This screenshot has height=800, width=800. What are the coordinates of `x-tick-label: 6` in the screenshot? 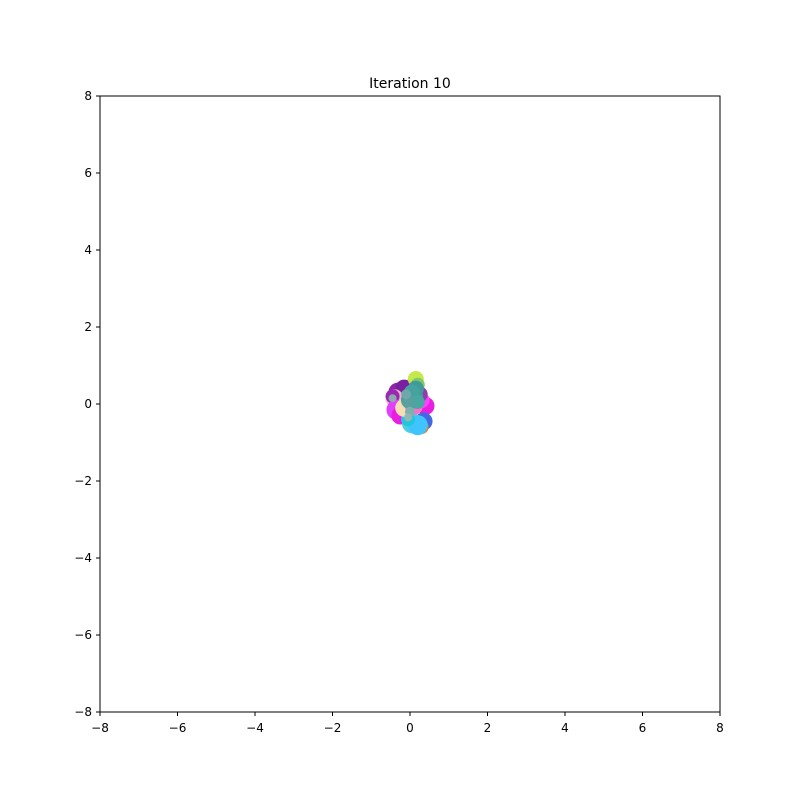 It's located at (643, 728).